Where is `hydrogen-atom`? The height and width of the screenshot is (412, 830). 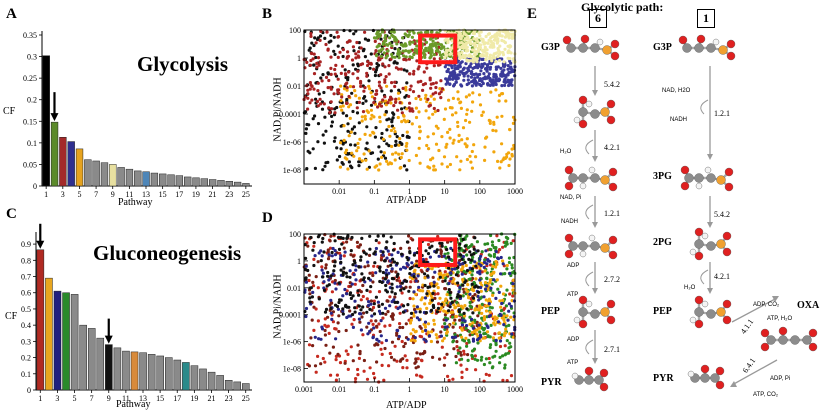
hydrogen-atom is located at coordinates (583, 254).